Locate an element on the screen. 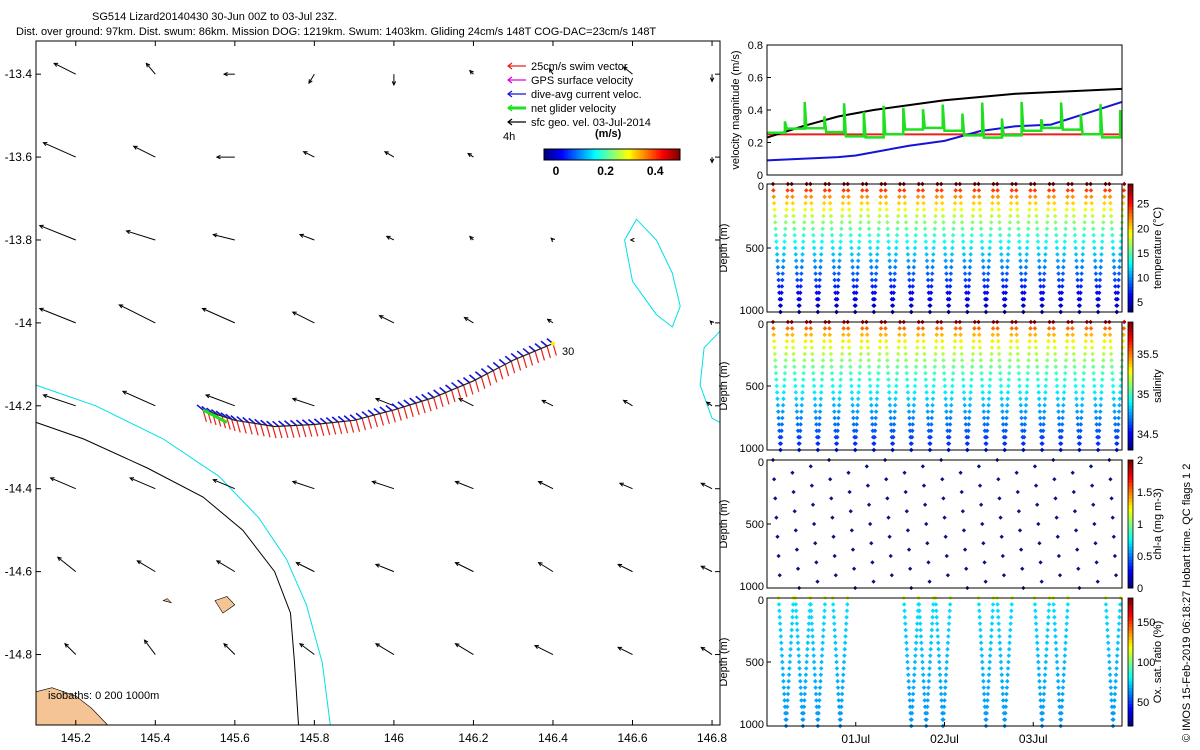  colorbar-label: Ox. sat. ratio (%) is located at coordinates (1158, 662).